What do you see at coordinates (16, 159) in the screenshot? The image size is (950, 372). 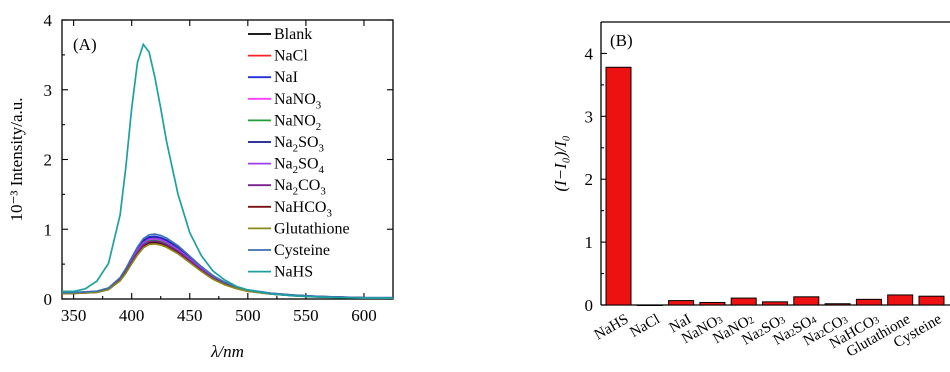 I see `y-axis-label: 10⁻³ Intensity/a.u.` at bounding box center [16, 159].